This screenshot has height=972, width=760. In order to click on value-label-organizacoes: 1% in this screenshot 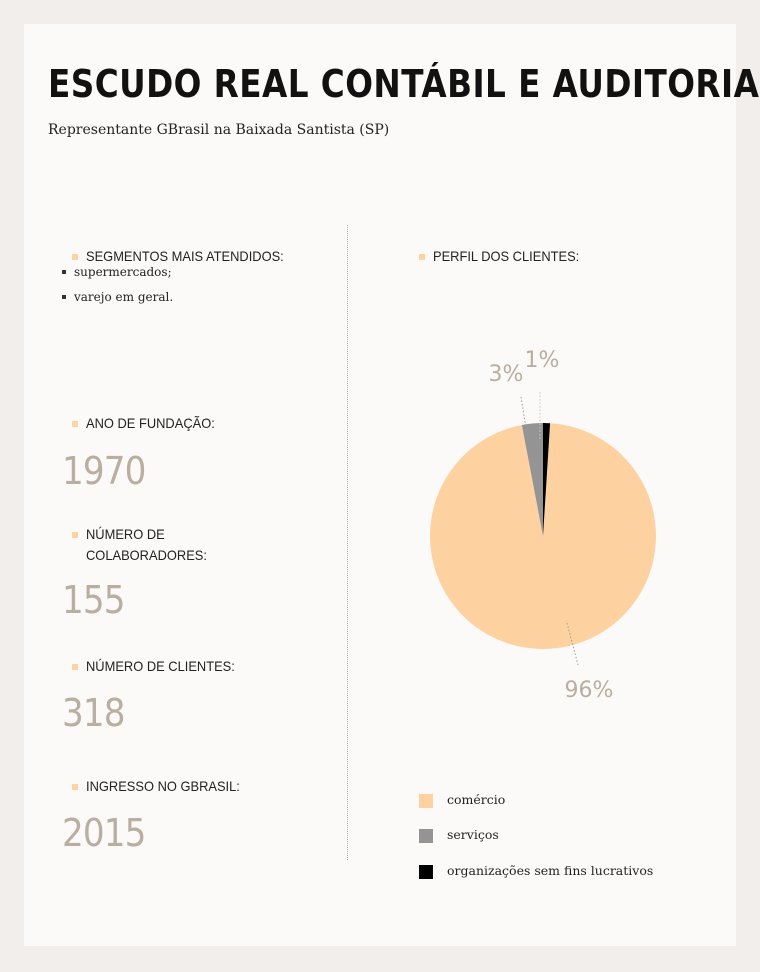, I will do `click(542, 360)`.